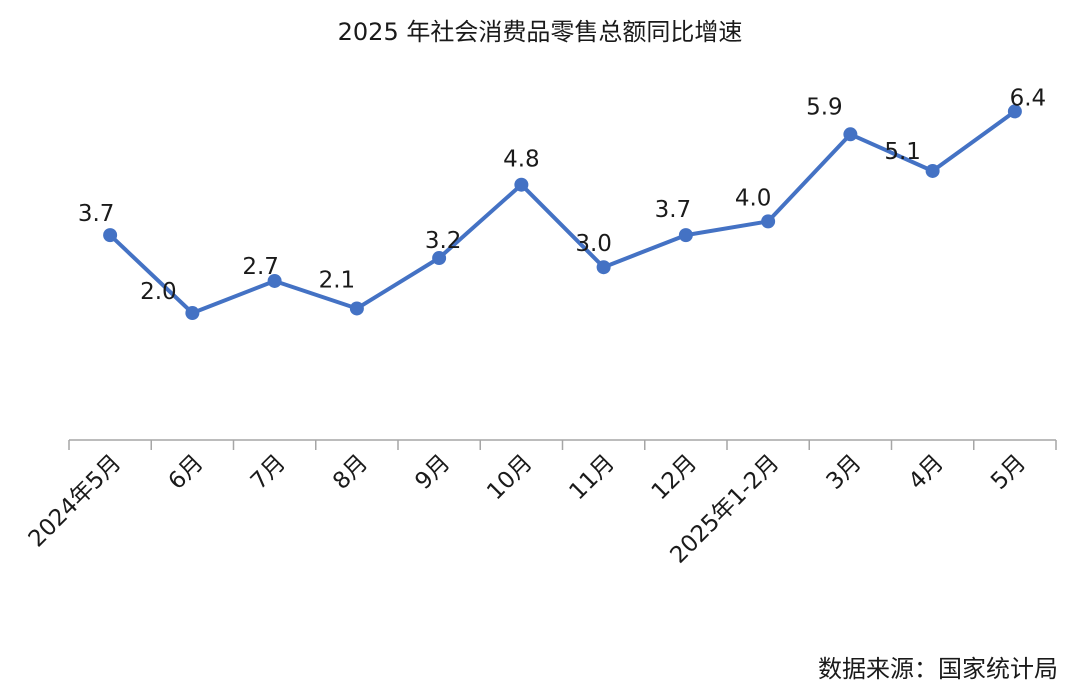 This screenshot has height=692, width=1080. What do you see at coordinates (753, 198) in the screenshot?
I see `data-label: 4.0` at bounding box center [753, 198].